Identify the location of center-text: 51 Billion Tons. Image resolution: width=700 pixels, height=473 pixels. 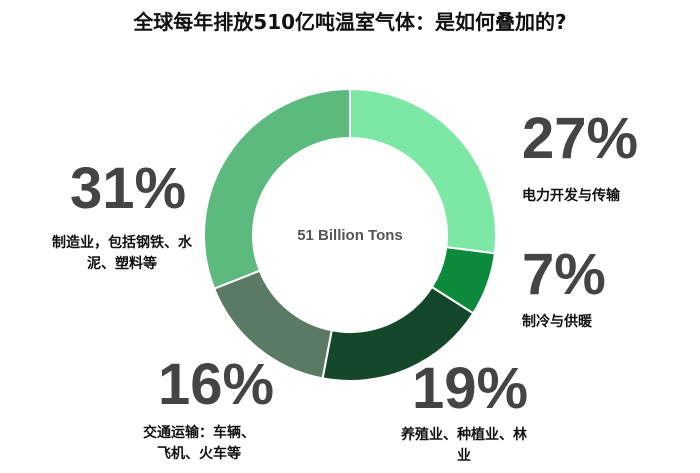
(350, 235).